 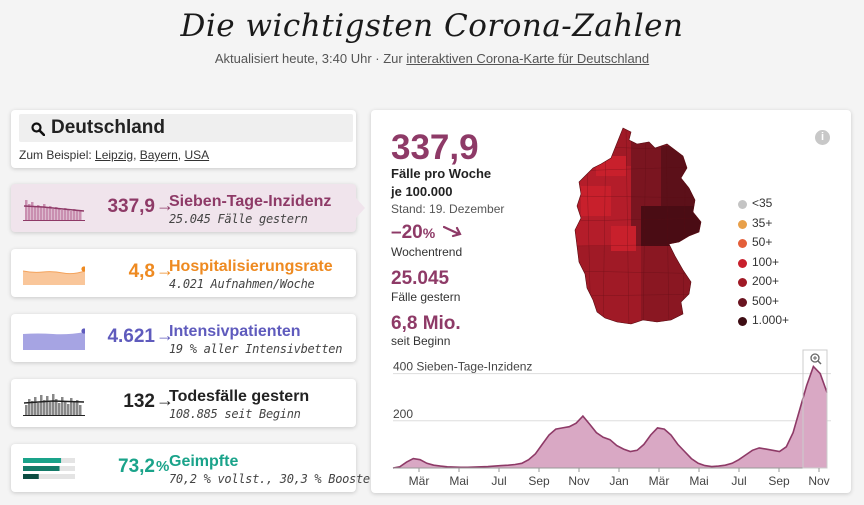 What do you see at coordinates (462, 367) in the screenshot?
I see `y-tick-label: 400 Sieben-Tage-Inzidenz` at bounding box center [462, 367].